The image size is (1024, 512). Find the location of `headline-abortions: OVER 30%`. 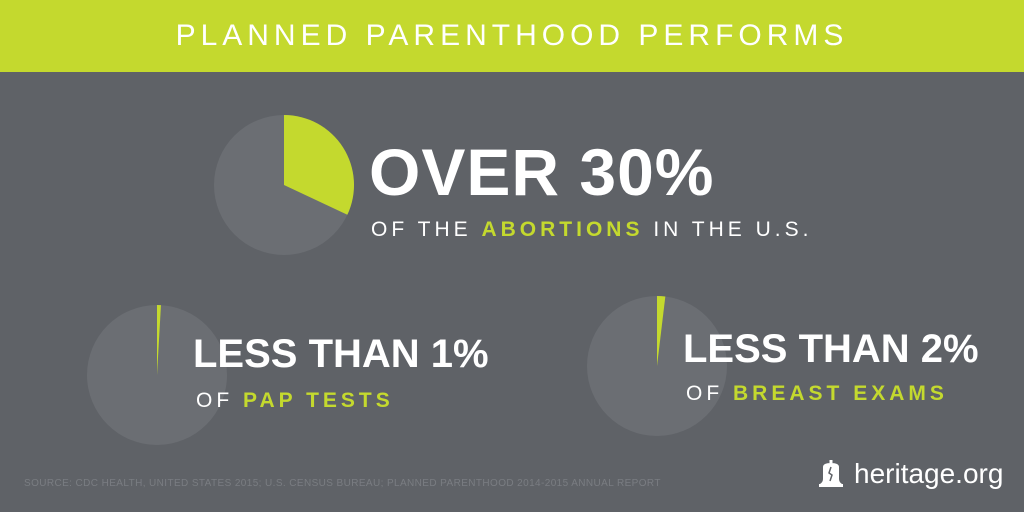

headline-abortions: OVER 30% is located at coordinates (542, 172).